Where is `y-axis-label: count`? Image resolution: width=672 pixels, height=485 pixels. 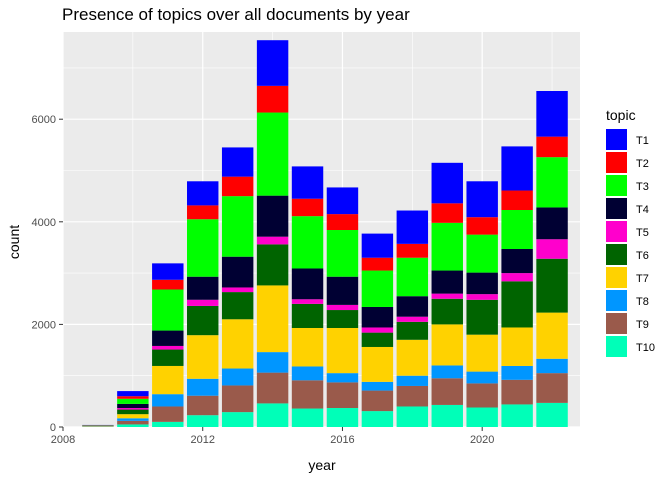
y-axis-label: count is located at coordinates (14, 242).